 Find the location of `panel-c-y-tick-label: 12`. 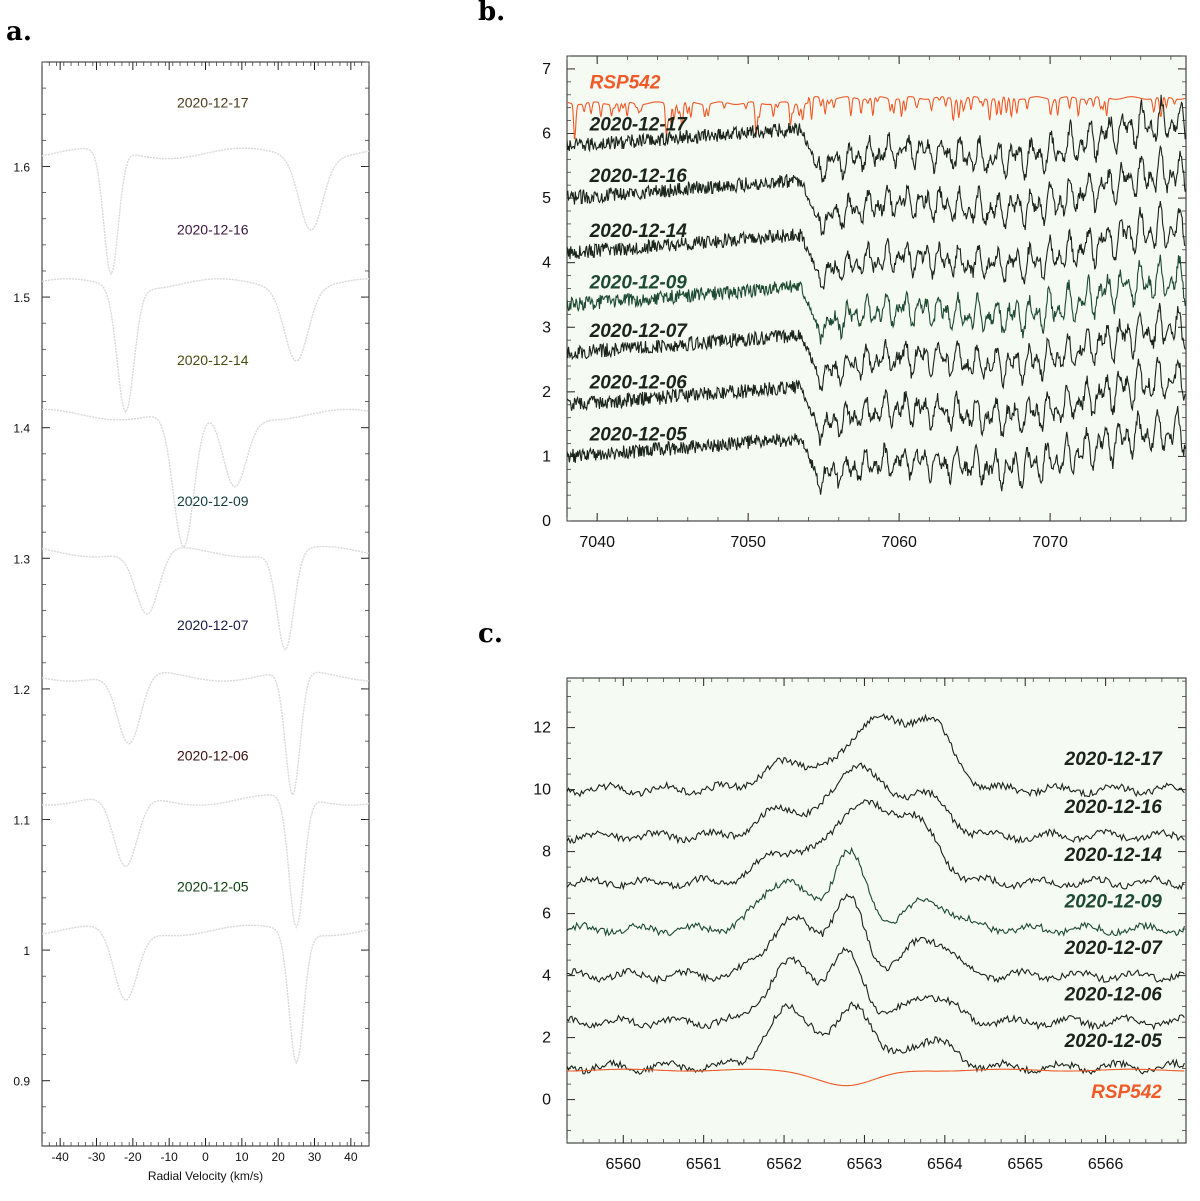

panel-c-y-tick-label: 12 is located at coordinates (542, 728).